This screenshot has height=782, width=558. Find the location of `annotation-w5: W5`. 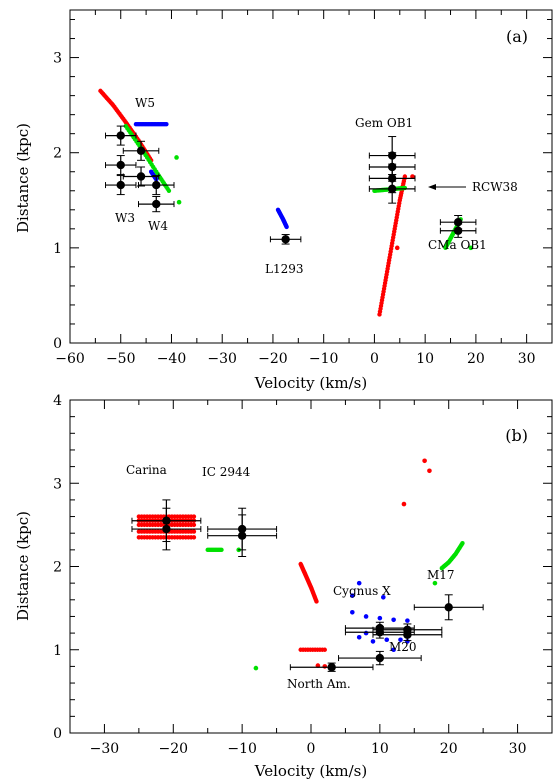

annotation-w5: W5 is located at coordinates (145, 103).